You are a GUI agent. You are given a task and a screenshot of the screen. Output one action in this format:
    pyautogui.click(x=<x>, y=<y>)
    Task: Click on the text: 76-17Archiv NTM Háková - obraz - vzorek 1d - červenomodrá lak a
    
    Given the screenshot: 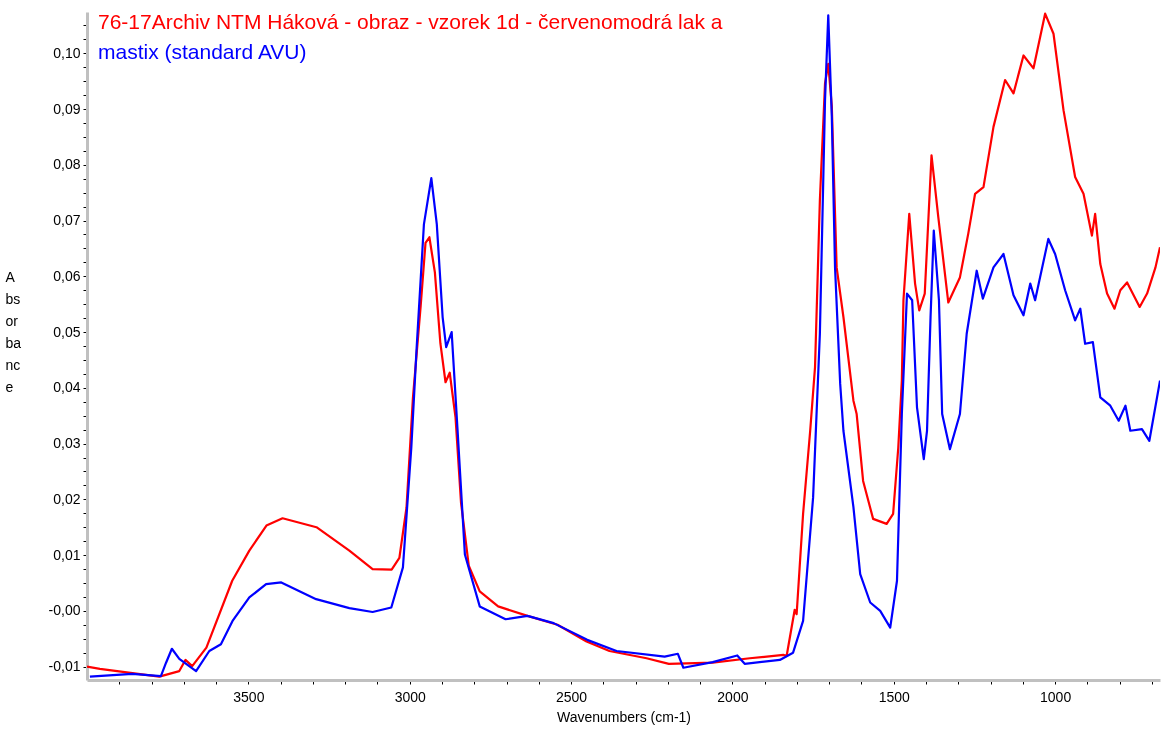 What is the action you would take?
    pyautogui.click(x=410, y=21)
    